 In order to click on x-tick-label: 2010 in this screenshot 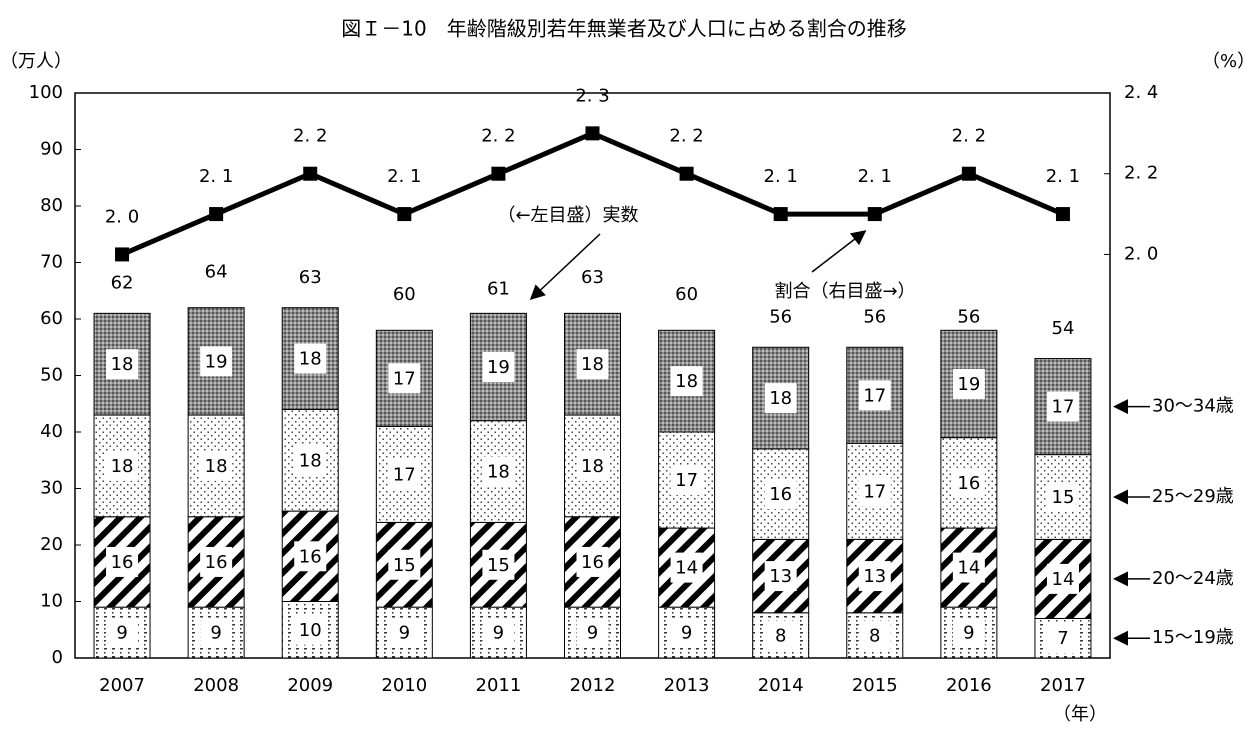, I will do `click(404, 685)`.